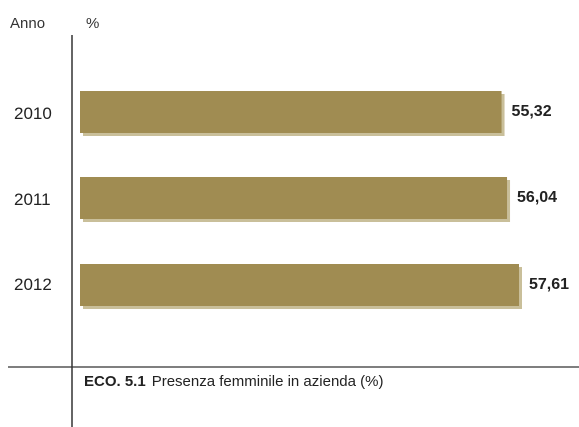  I want to click on category-label-2011: 2011, so click(32, 199).